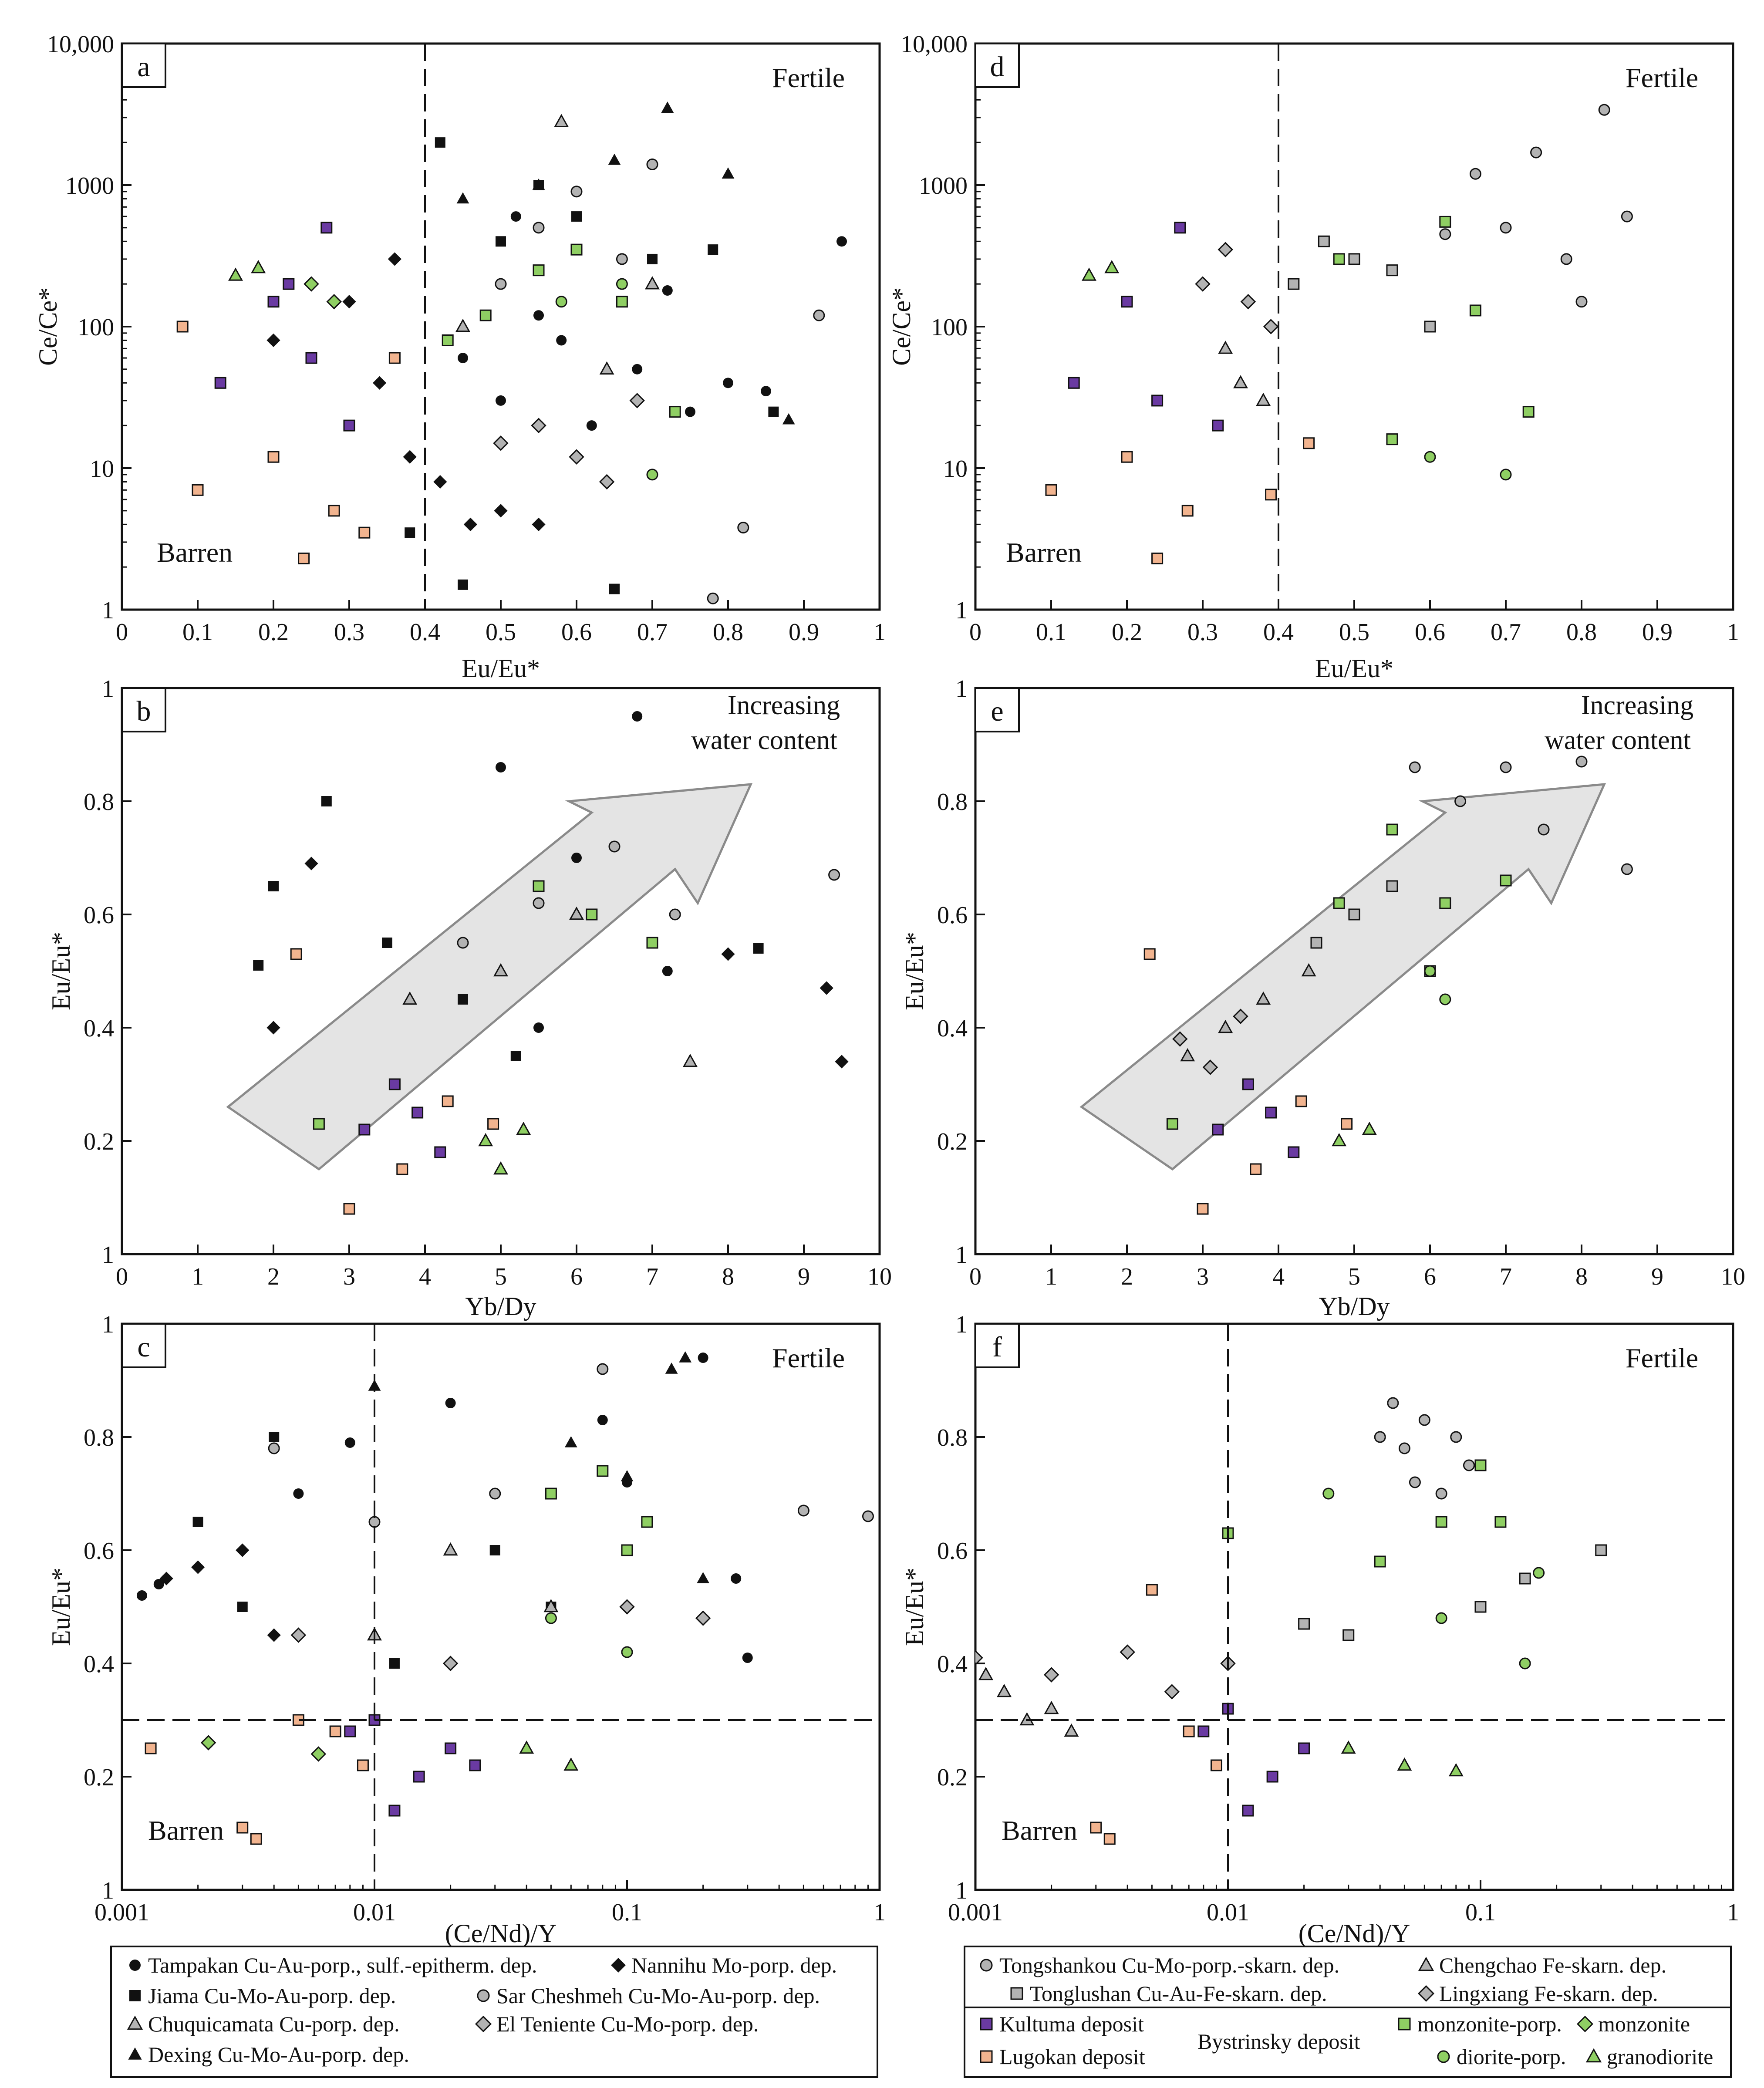 The width and height of the screenshot is (1764, 2088). I want to click on water-content-arrow, so click(489, 977).